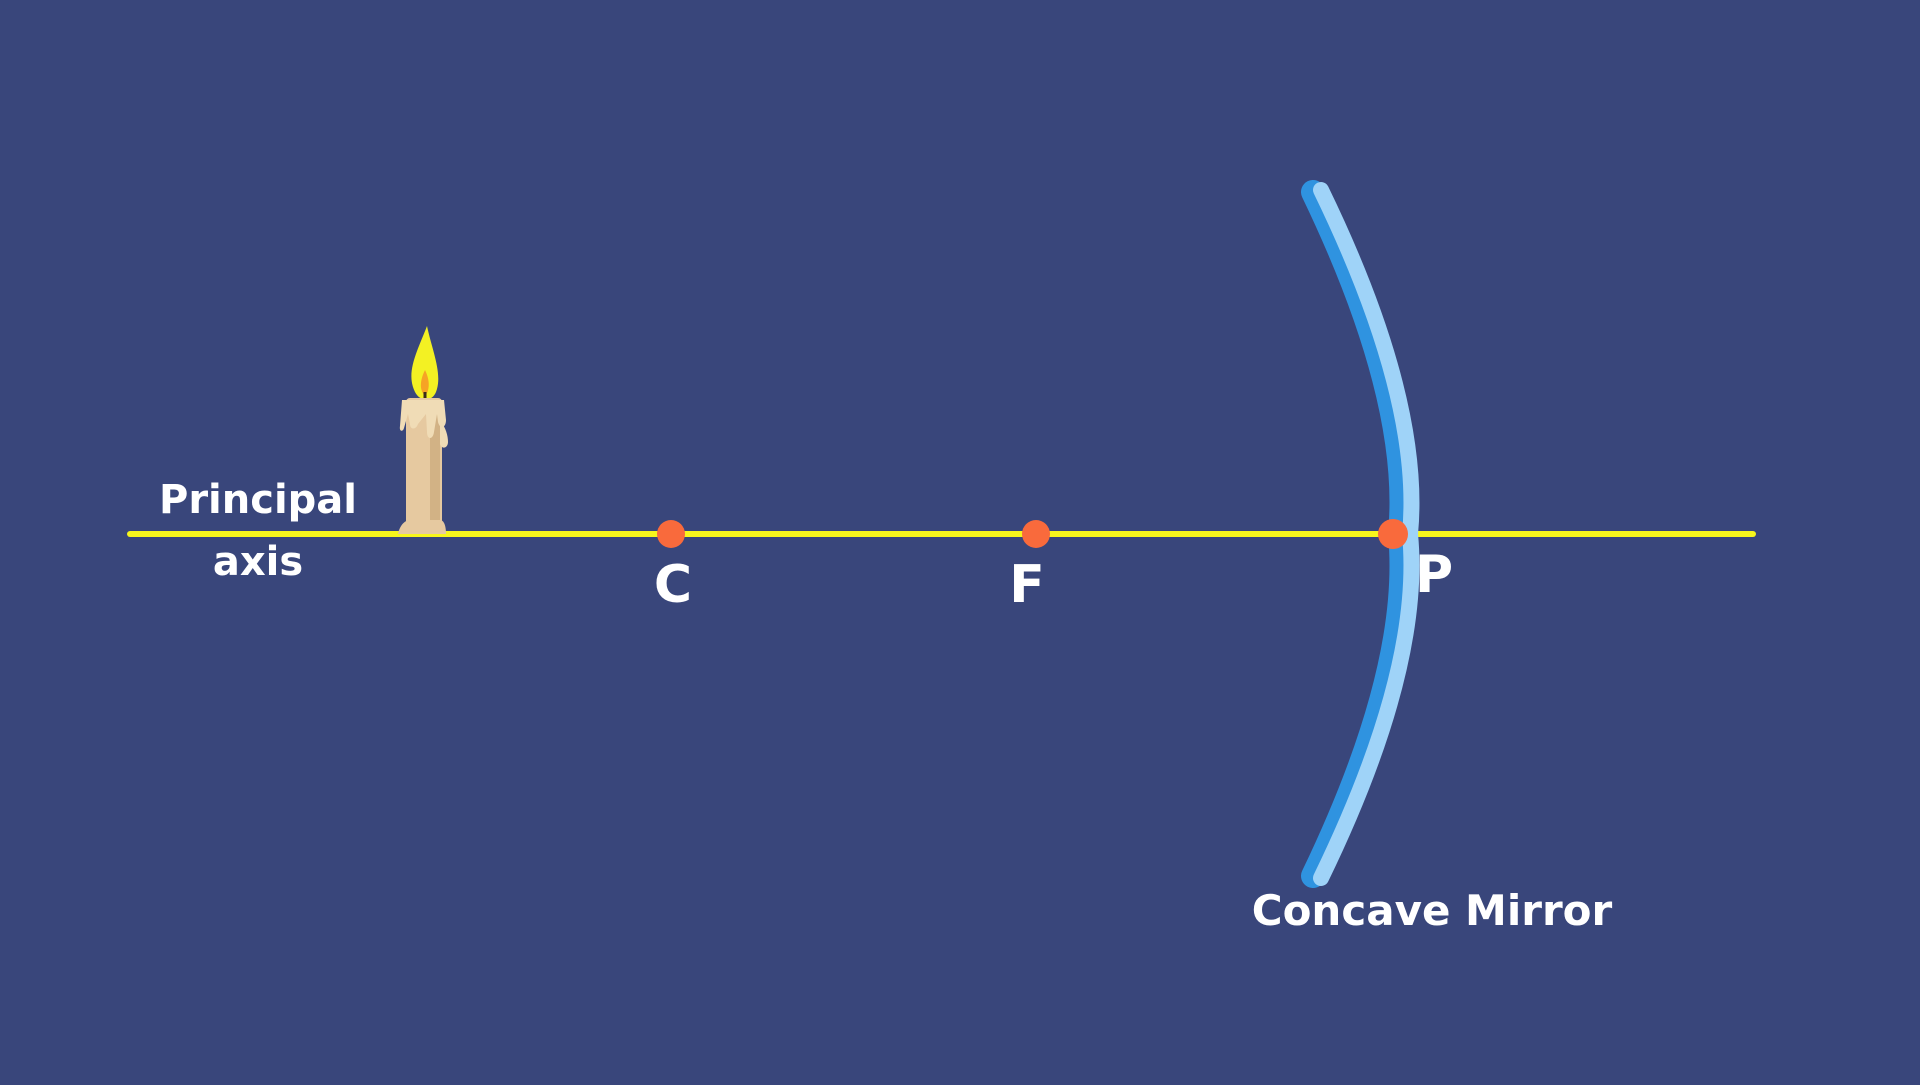 This screenshot has height=1085, width=1920. I want to click on point-label-p: P, so click(1434, 575).